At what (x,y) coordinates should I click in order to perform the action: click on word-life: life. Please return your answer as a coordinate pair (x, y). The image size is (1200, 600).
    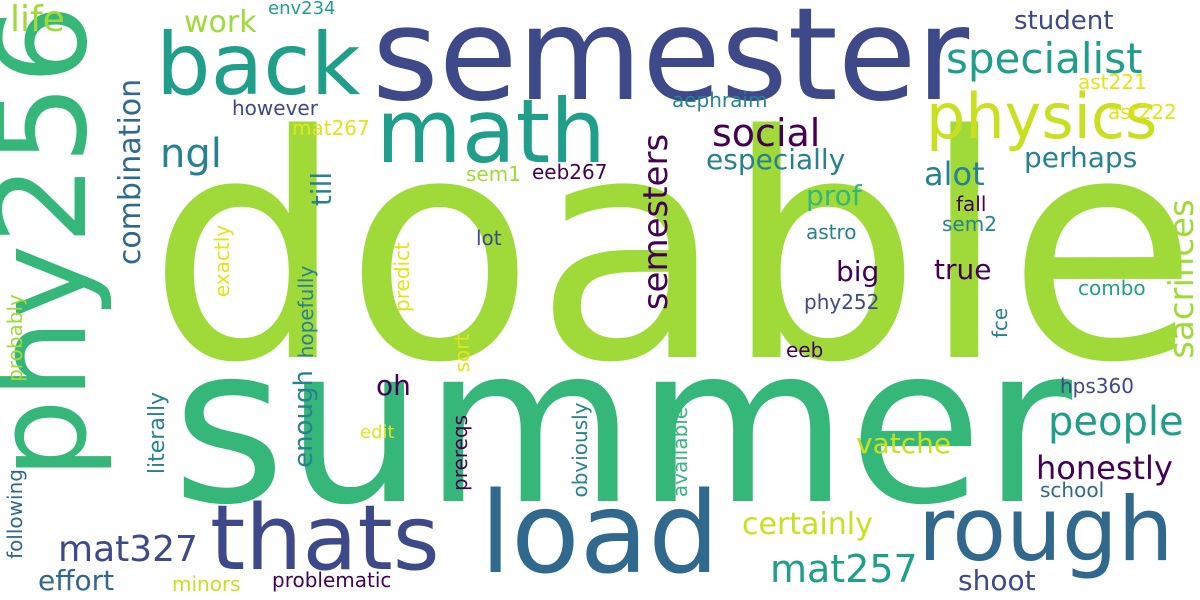
    Looking at the image, I should click on (37, 20).